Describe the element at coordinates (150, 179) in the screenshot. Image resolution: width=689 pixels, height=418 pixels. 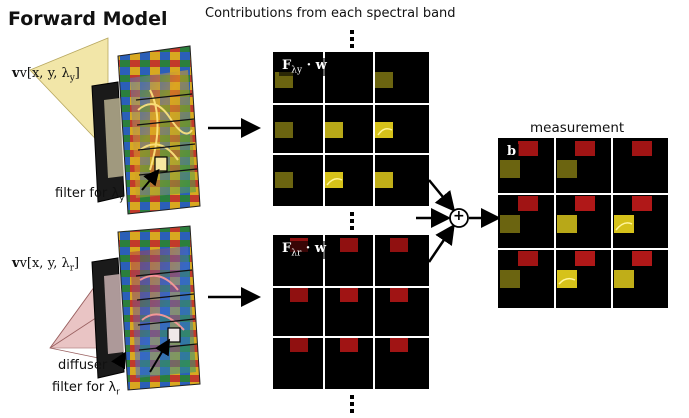
I see `yellow-filter-pointer` at that location.